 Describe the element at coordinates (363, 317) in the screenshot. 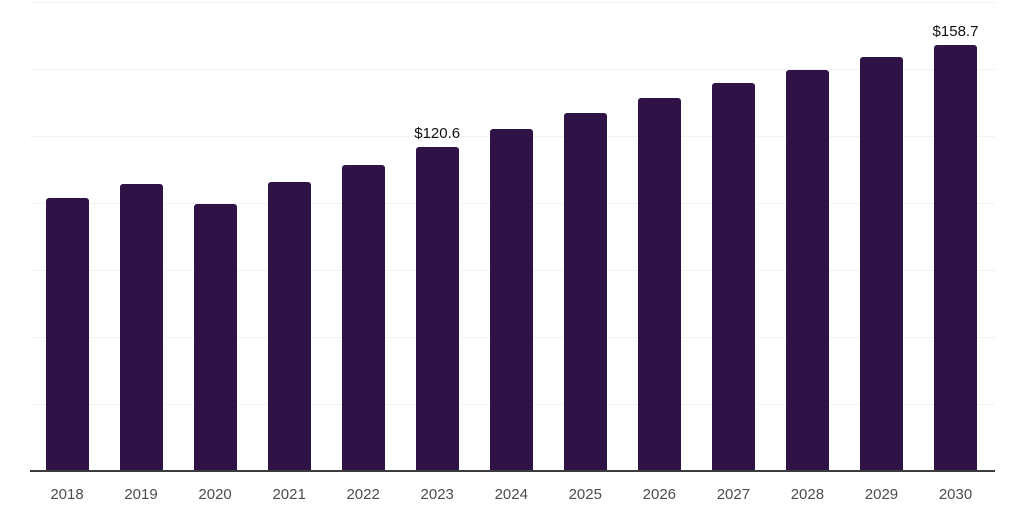

I see `bar-2022` at that location.